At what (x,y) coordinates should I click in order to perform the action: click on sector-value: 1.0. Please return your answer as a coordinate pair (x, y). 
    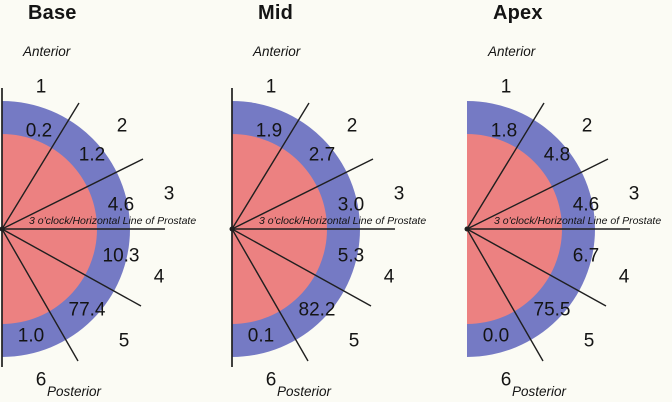
    Looking at the image, I should click on (31, 336).